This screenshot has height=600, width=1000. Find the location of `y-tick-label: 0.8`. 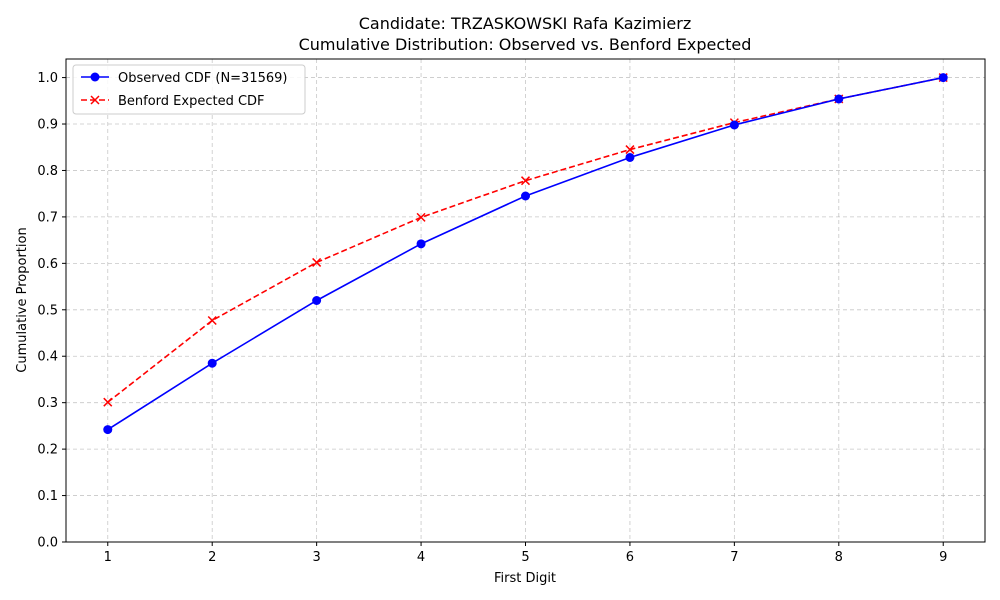

y-tick-label: 0.8 is located at coordinates (47, 171).